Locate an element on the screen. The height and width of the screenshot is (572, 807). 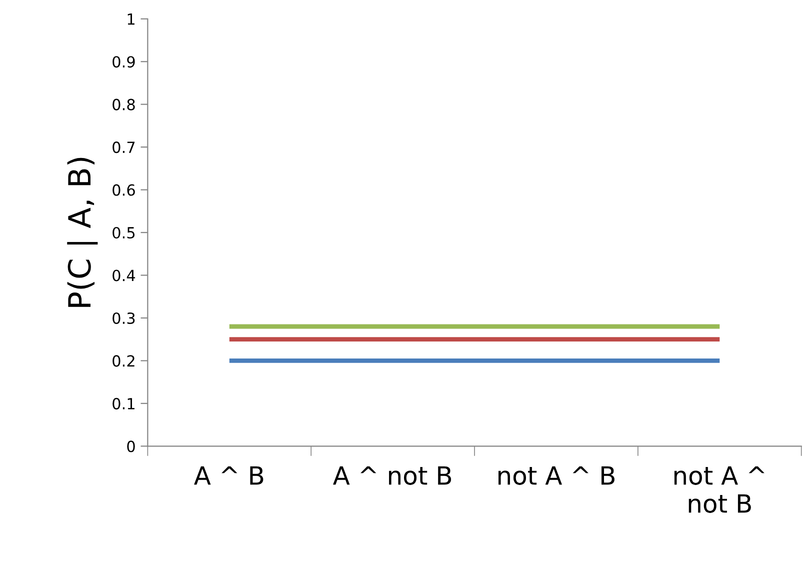
y-tick-label: 0.6 is located at coordinates (123, 190).